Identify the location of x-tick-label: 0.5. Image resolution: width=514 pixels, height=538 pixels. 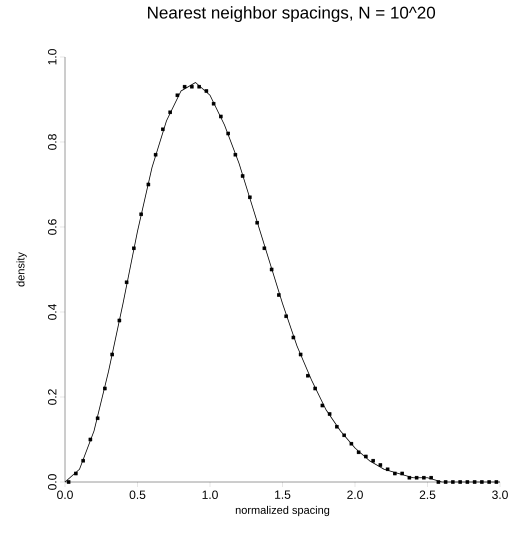
(138, 495).